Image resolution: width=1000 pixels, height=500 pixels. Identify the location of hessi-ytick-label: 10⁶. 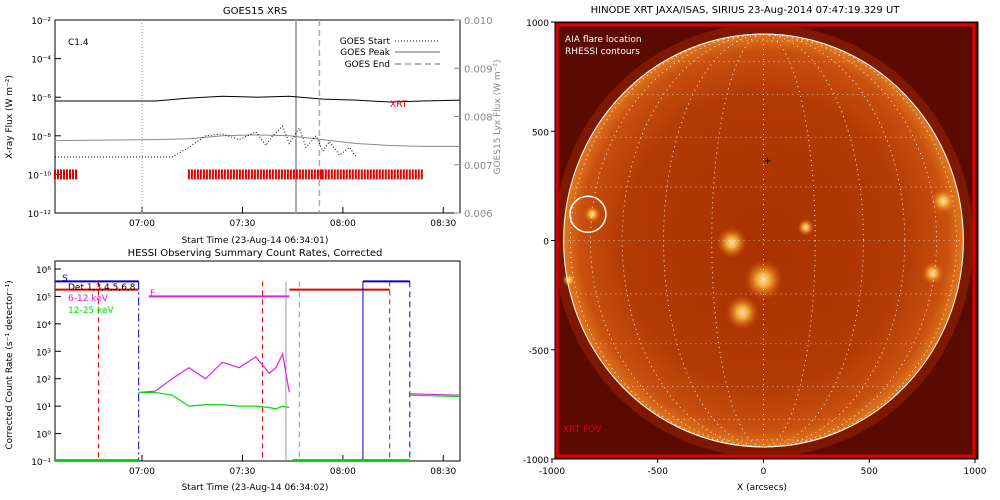
(43, 271).